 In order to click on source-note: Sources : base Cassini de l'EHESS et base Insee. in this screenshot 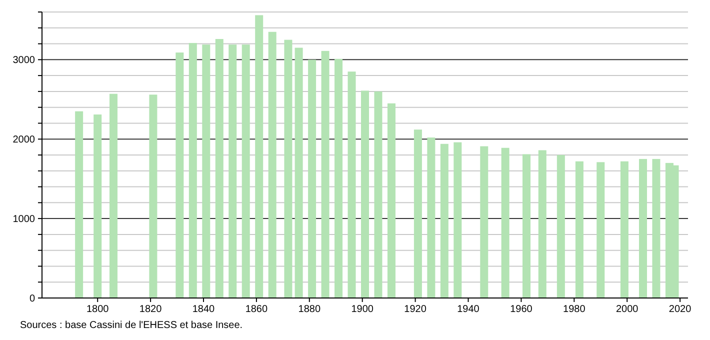, I will do `click(131, 325)`.